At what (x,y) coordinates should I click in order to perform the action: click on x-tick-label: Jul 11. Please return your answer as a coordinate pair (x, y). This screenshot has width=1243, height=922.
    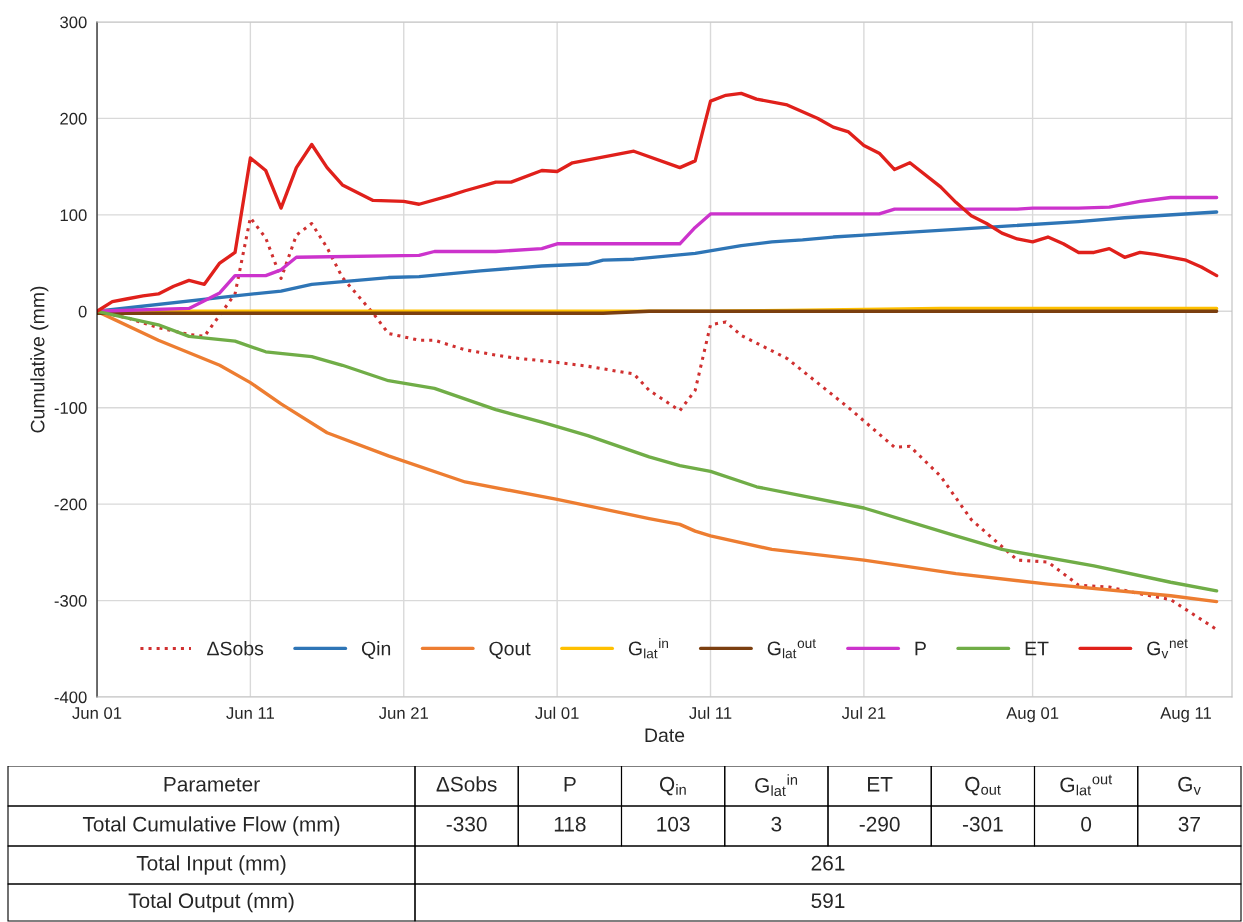
    Looking at the image, I should click on (710, 712).